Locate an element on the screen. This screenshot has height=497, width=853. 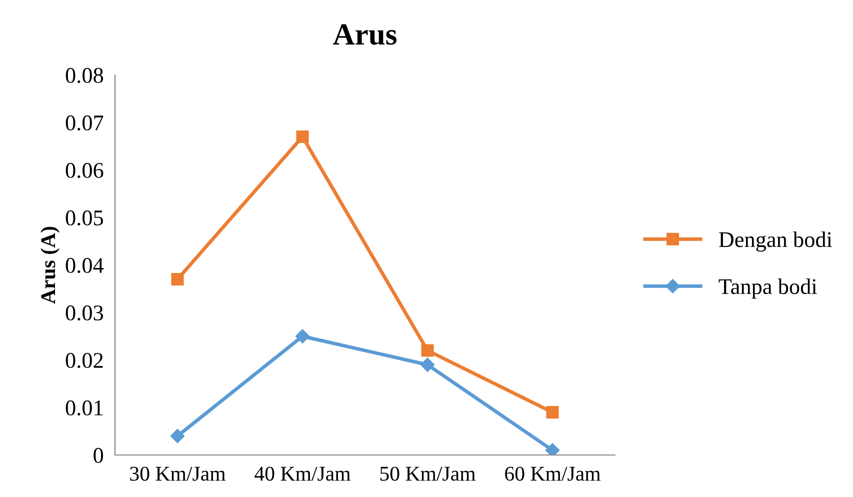
x-tick-label: 40 Km/Jam is located at coordinates (302, 473).